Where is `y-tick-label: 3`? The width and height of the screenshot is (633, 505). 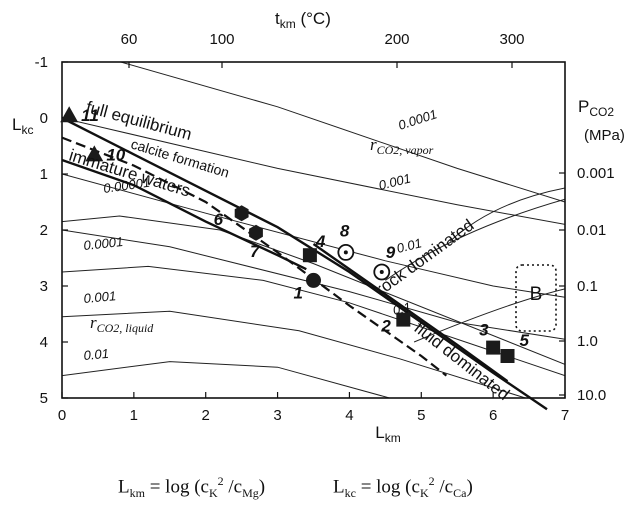
y-tick-label: 3 is located at coordinates (44, 286).